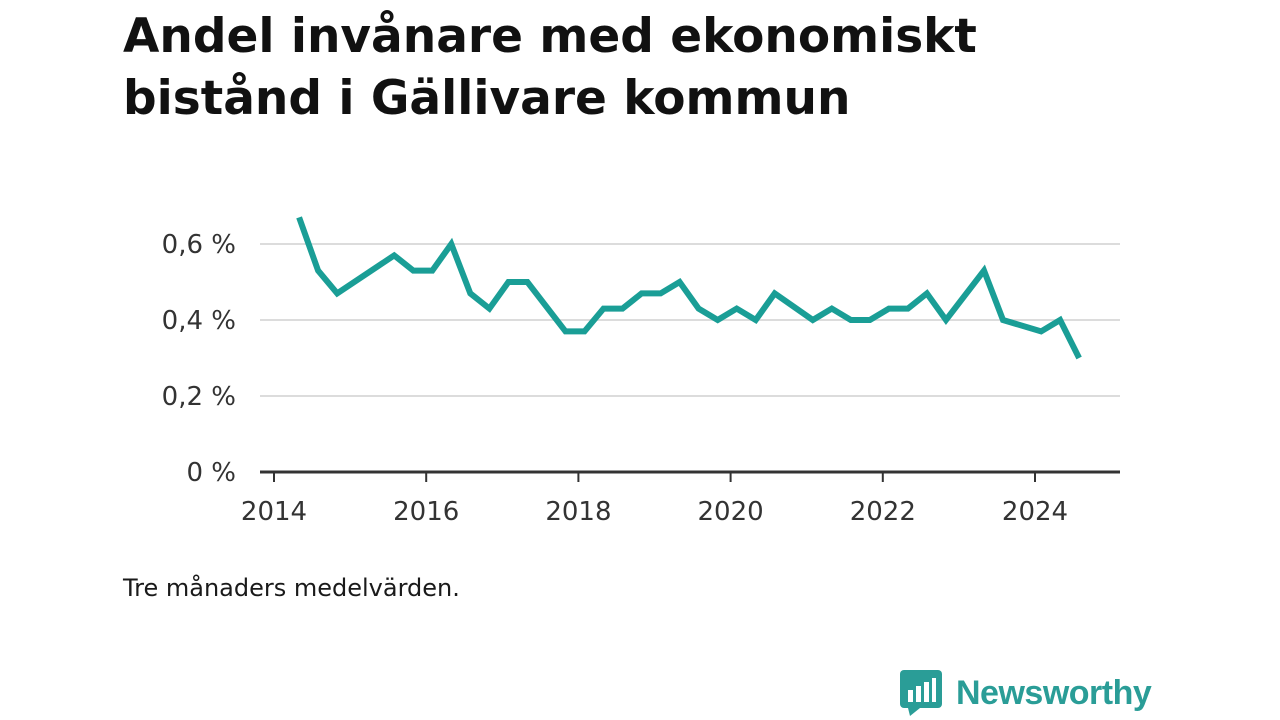 The width and height of the screenshot is (1280, 720). What do you see at coordinates (199, 321) in the screenshot?
I see `y-tick-label: 0,4 %` at bounding box center [199, 321].